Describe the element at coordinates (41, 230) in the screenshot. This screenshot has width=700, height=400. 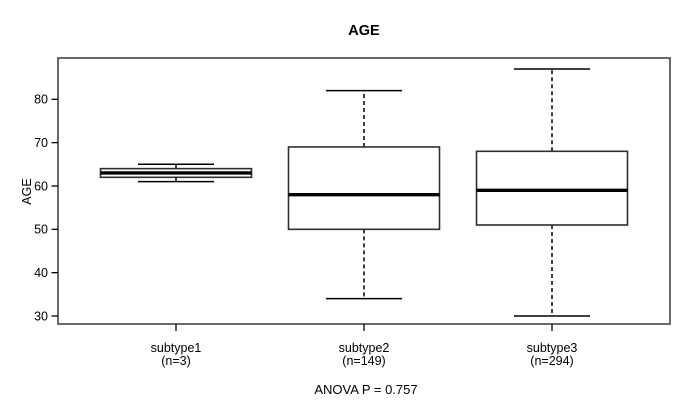
I see `y-tick-label: 50` at that location.